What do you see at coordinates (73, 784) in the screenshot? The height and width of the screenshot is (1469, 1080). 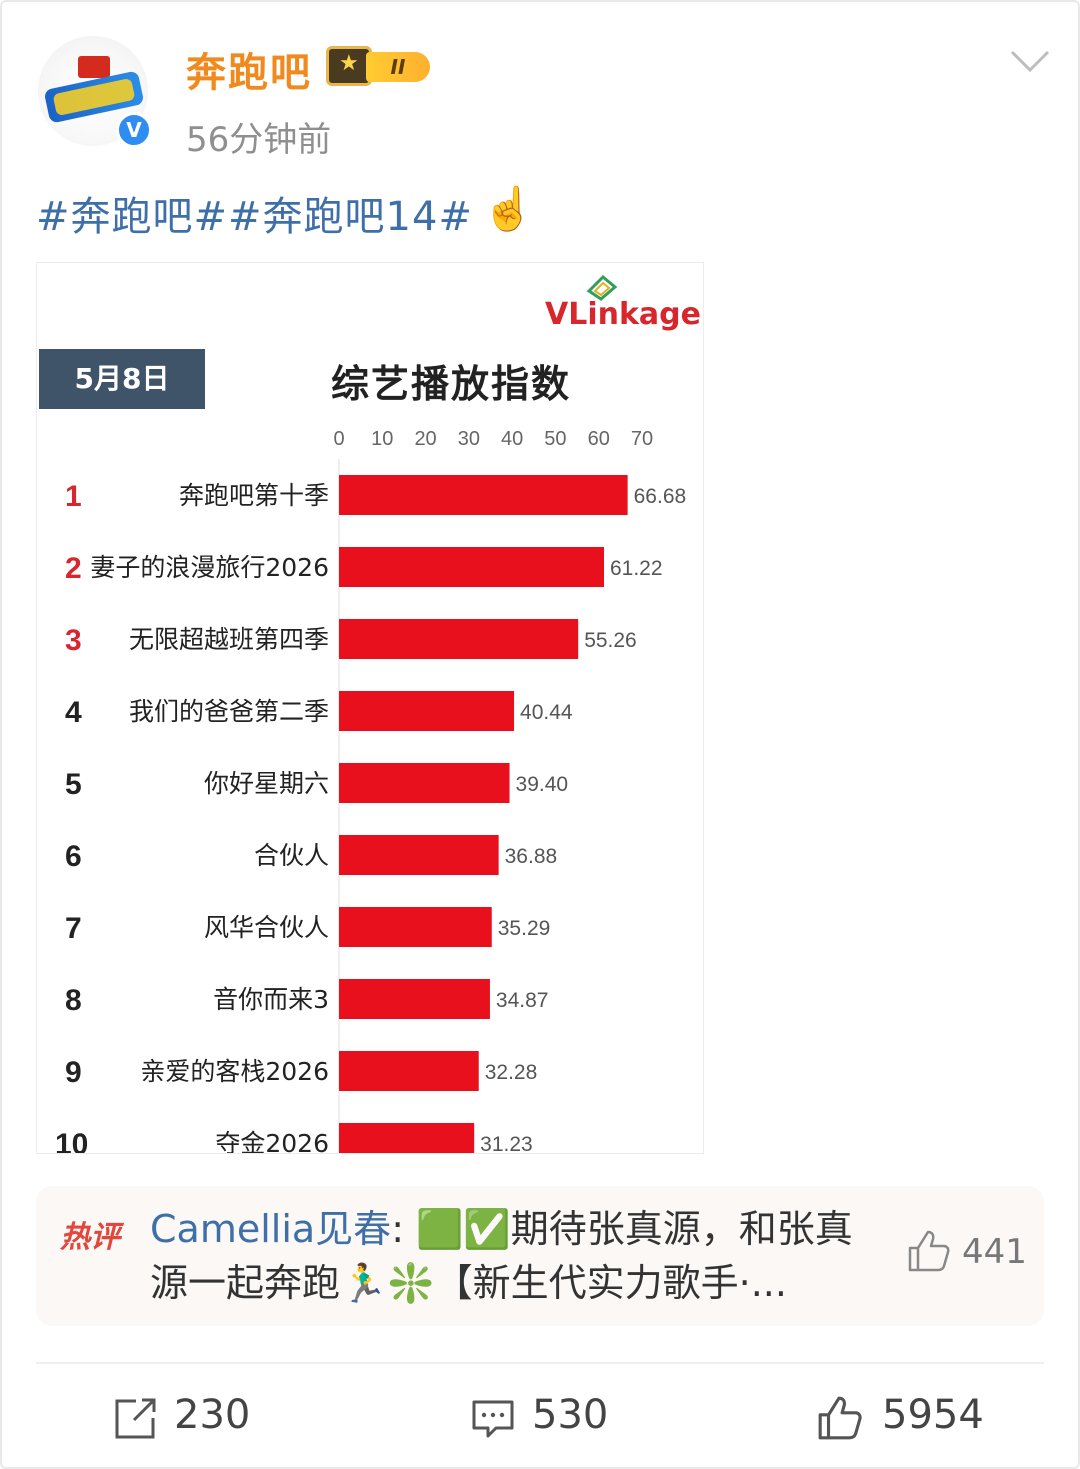 I see `rank-number: 5` at bounding box center [73, 784].